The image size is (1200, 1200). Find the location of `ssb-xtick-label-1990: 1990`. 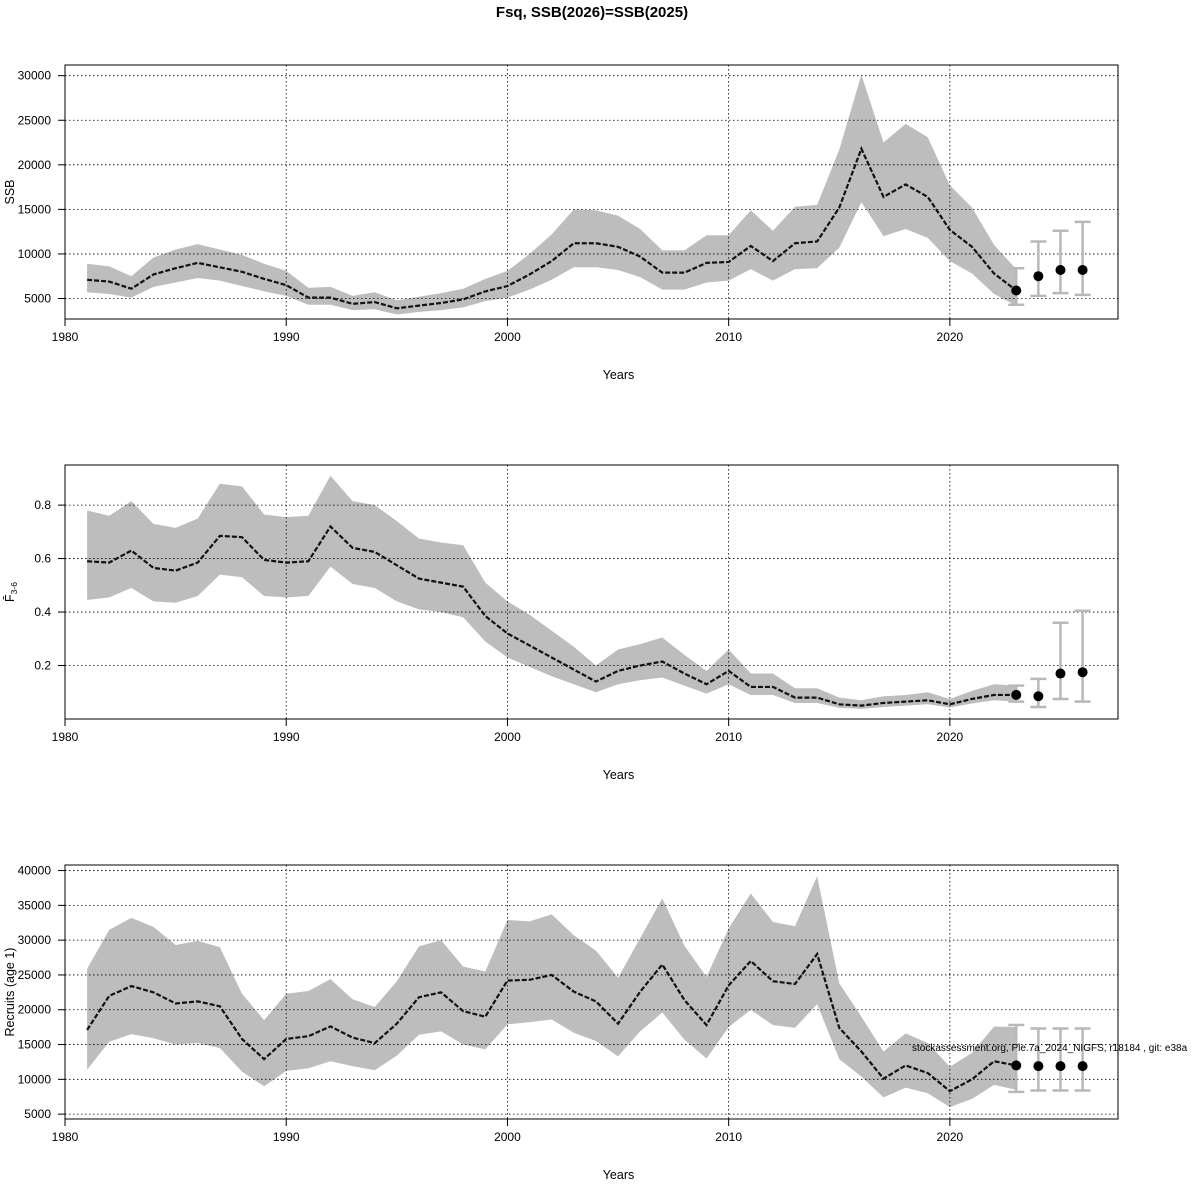

ssb-xtick-label-1990: 1990 is located at coordinates (286, 337).